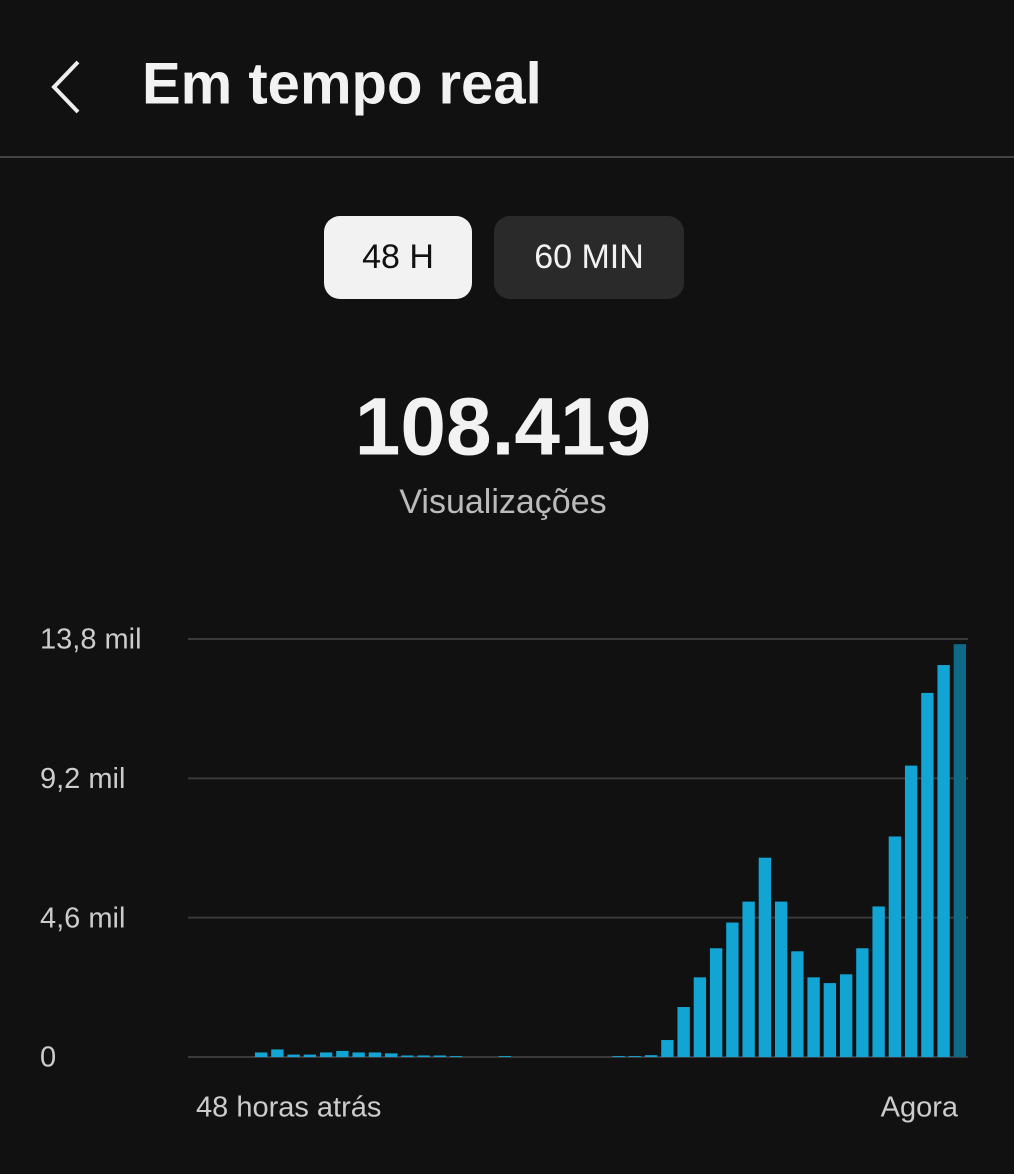 This screenshot has width=1014, height=1174. Describe the element at coordinates (65, 87) in the screenshot. I see `back-button` at that location.